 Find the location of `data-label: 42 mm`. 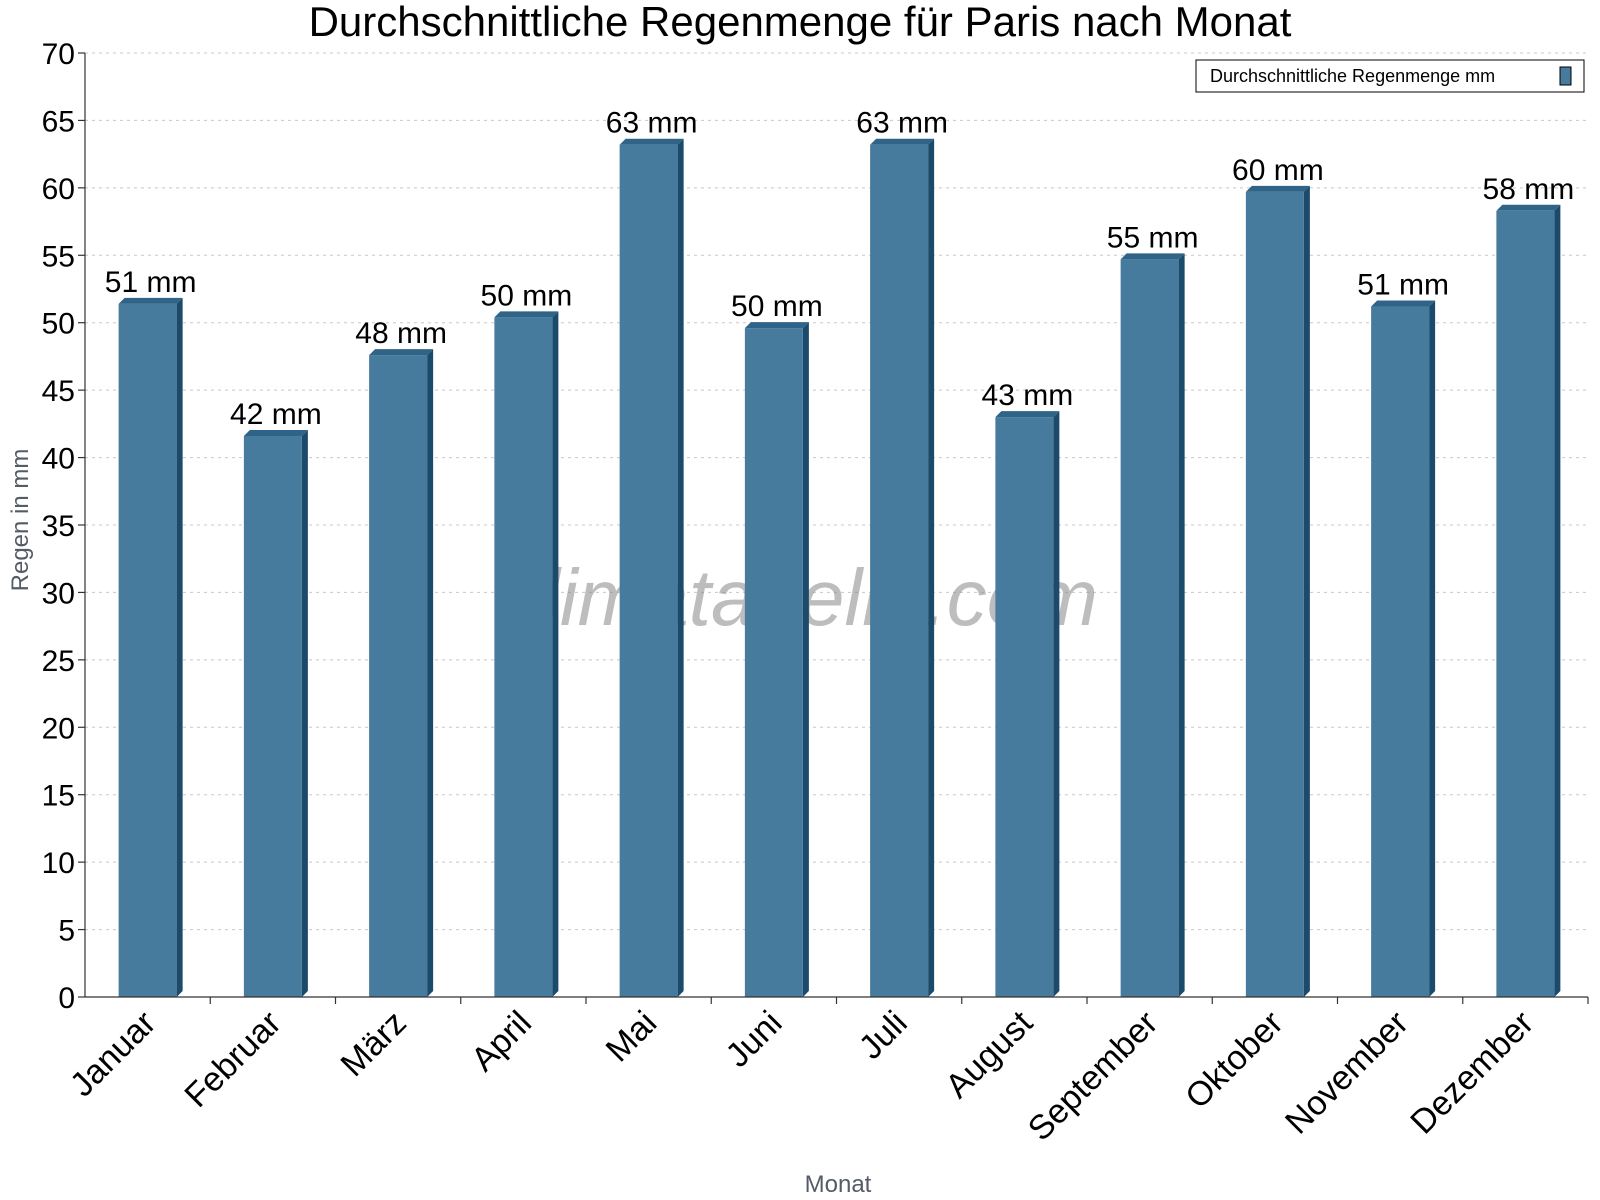

data-label: 42 mm is located at coordinates (276, 414).